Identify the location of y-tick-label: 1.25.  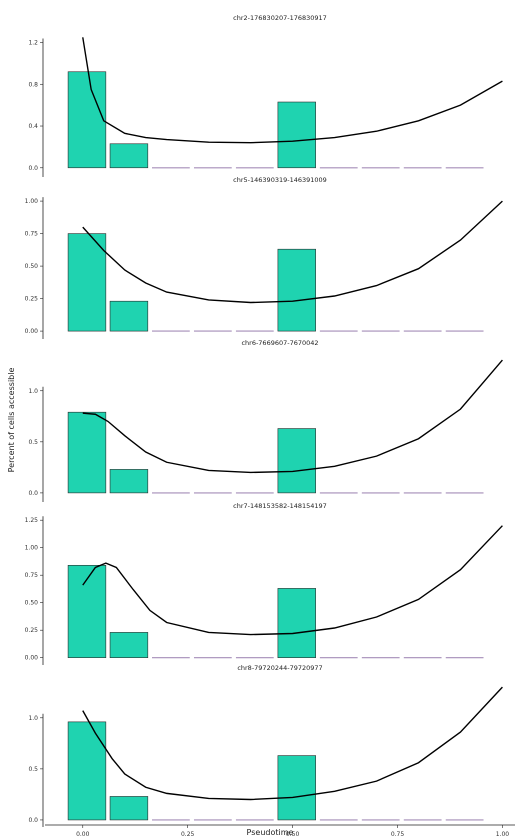
(32, 520).